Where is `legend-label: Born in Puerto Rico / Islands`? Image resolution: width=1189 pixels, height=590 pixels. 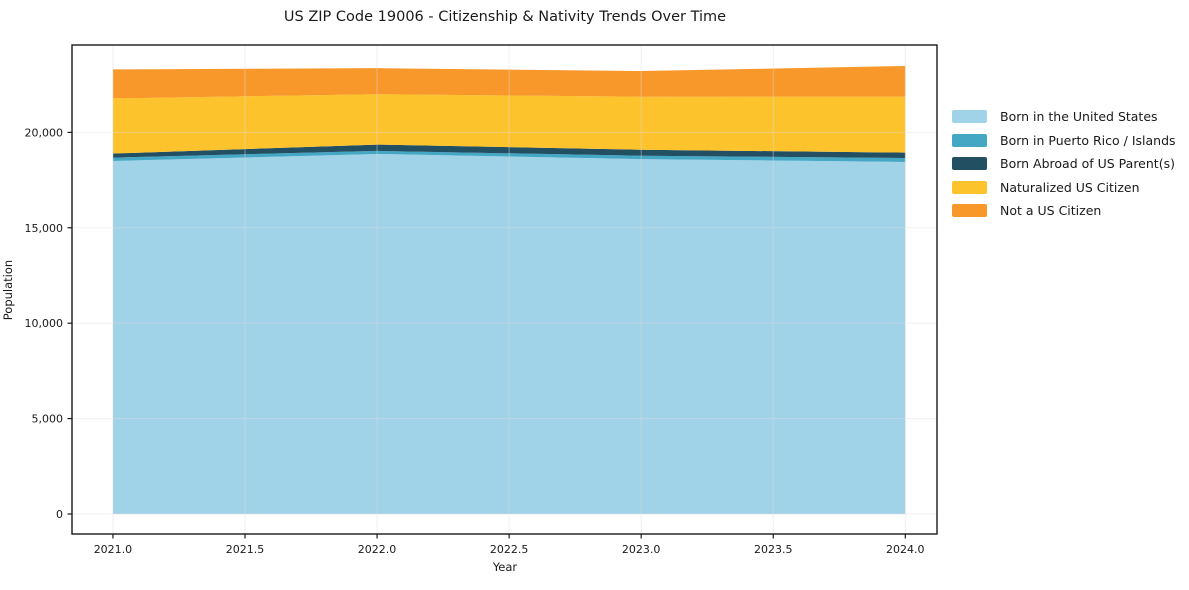
legend-label: Born in Puerto Rico / Islands is located at coordinates (1088, 140).